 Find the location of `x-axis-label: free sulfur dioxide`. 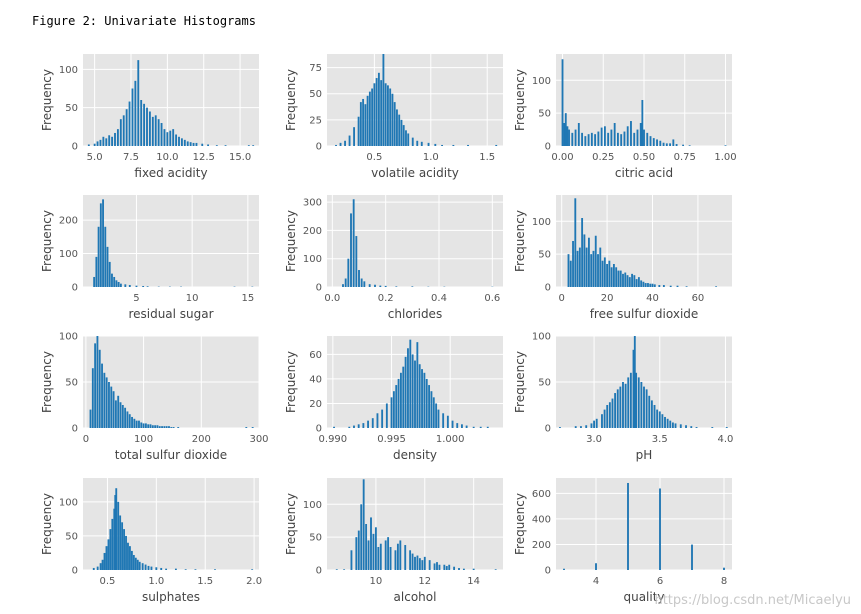

x-axis-label: free sulfur dioxide is located at coordinates (644, 314).